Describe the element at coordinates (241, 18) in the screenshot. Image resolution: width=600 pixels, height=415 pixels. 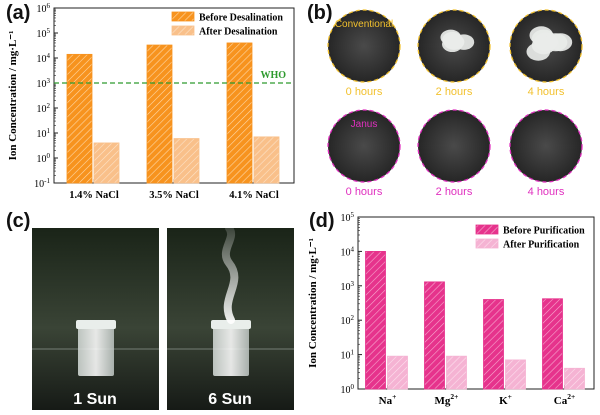
I see `legend-label: Before Desalination` at that location.